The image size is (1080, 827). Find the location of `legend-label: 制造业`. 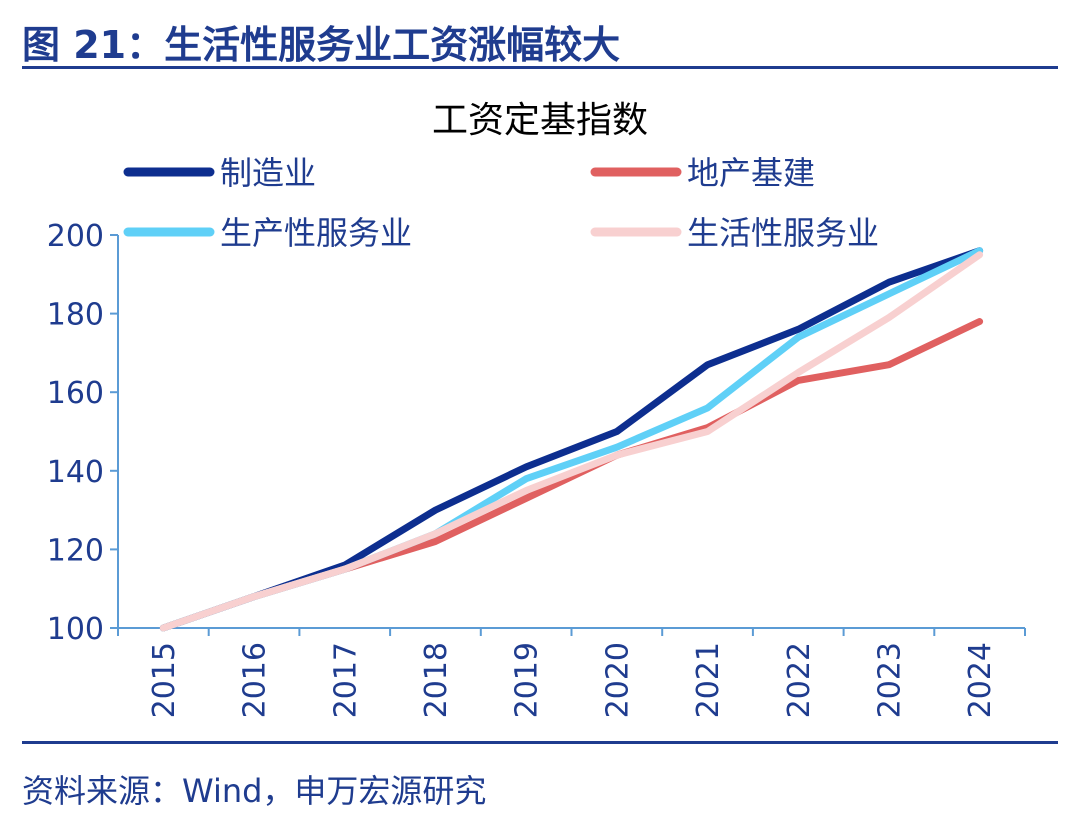

legend-label: 制造业 is located at coordinates (268, 173).